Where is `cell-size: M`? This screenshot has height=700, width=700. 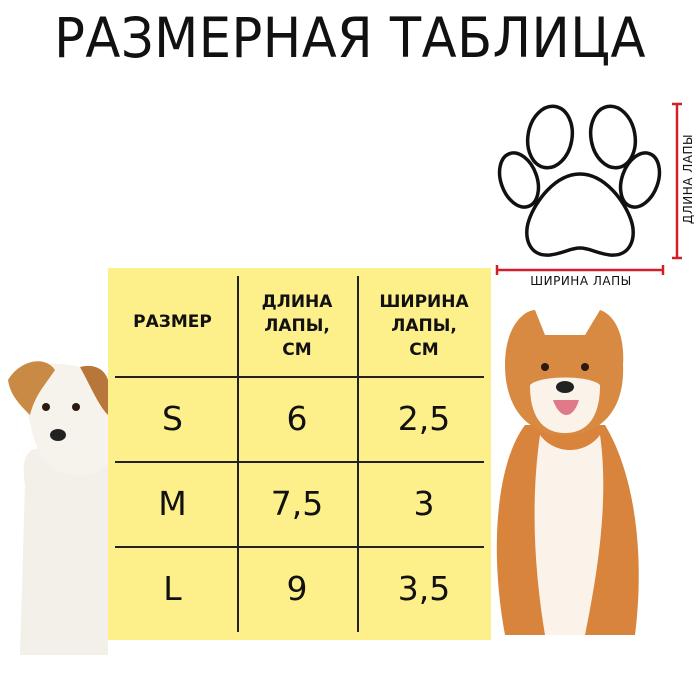 cell-size: M is located at coordinates (172, 503).